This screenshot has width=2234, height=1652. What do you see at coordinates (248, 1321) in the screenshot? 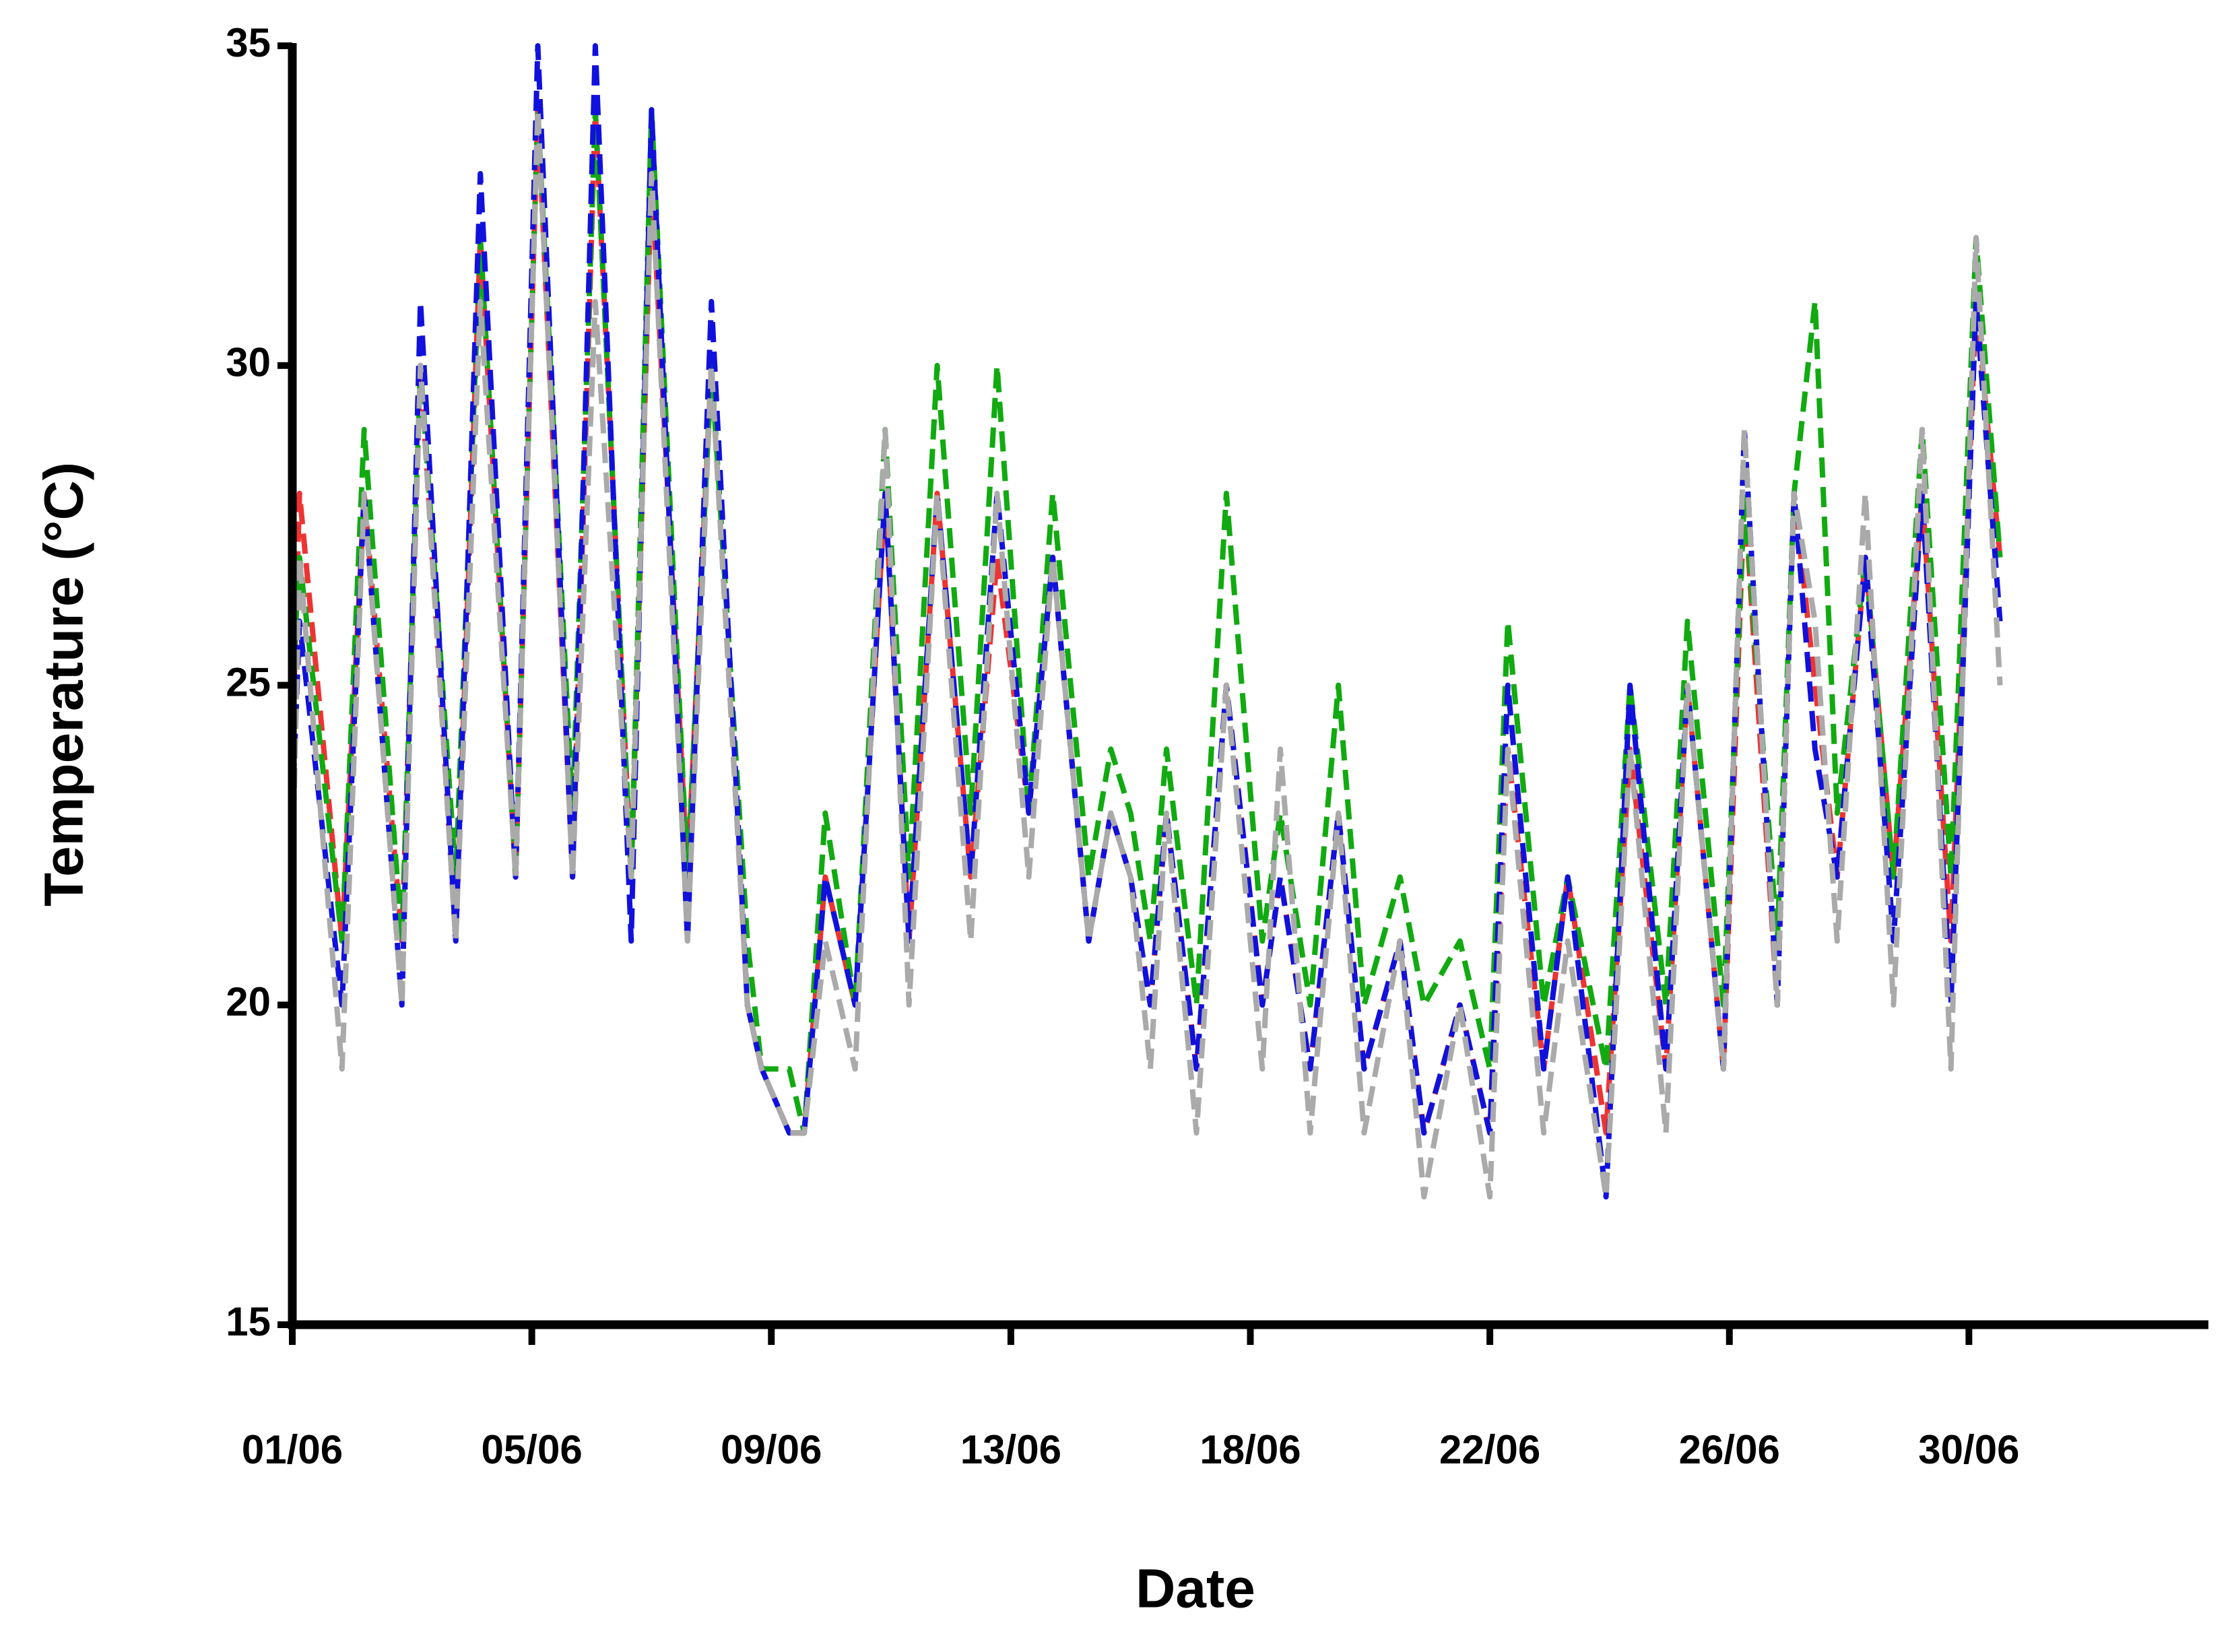
I see `y-tick-label: 15` at bounding box center [248, 1321].